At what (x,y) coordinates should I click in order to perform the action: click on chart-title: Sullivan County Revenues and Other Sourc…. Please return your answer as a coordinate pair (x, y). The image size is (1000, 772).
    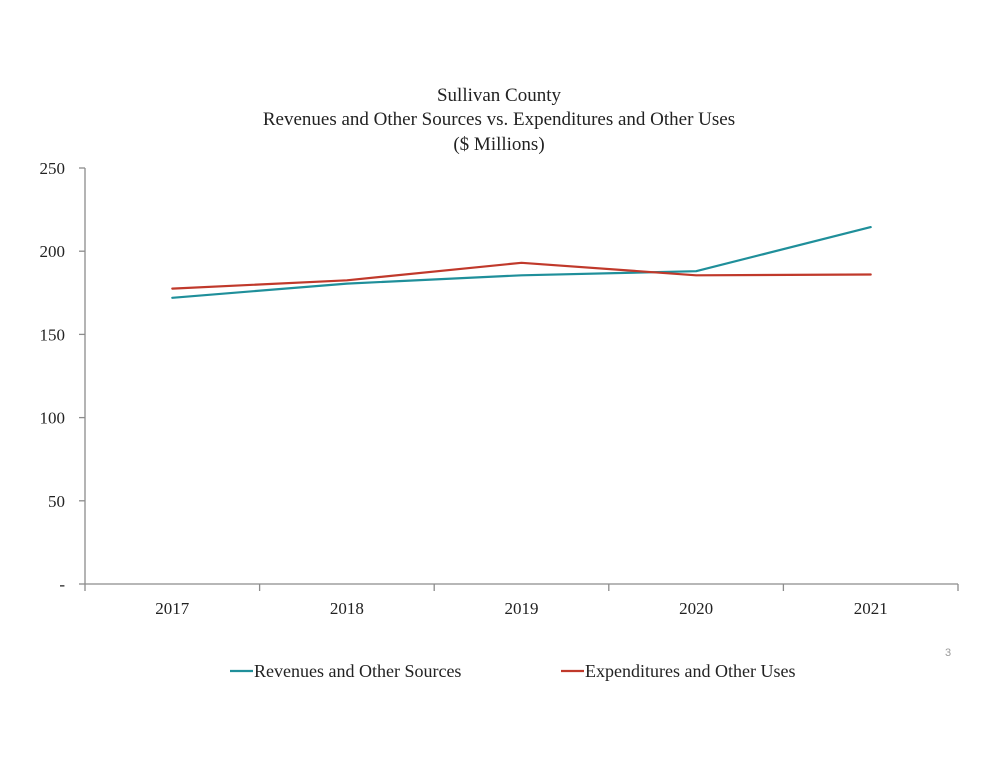
    Looking at the image, I should click on (499, 120).